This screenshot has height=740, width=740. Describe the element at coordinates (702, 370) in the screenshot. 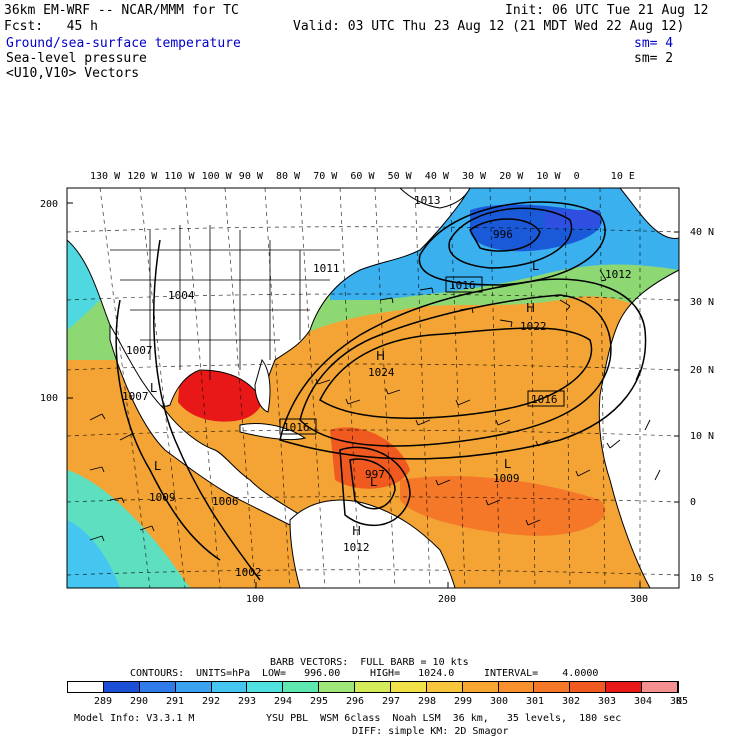

I see `lat-label: 20 N` at that location.